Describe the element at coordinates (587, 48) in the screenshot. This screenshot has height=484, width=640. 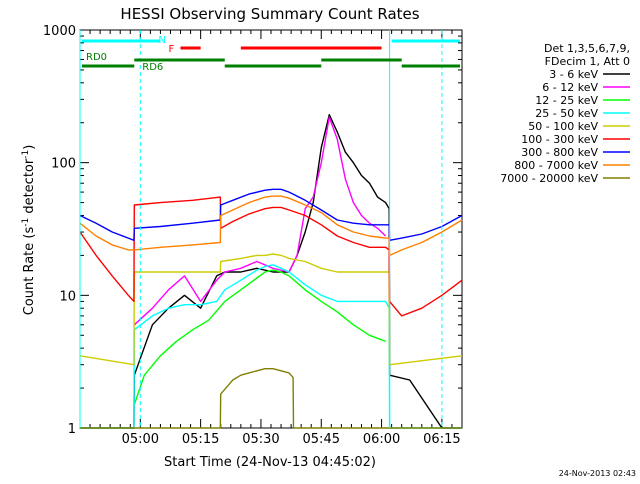
I see `legend-header: Det 1,3,5,6,7,9,` at that location.